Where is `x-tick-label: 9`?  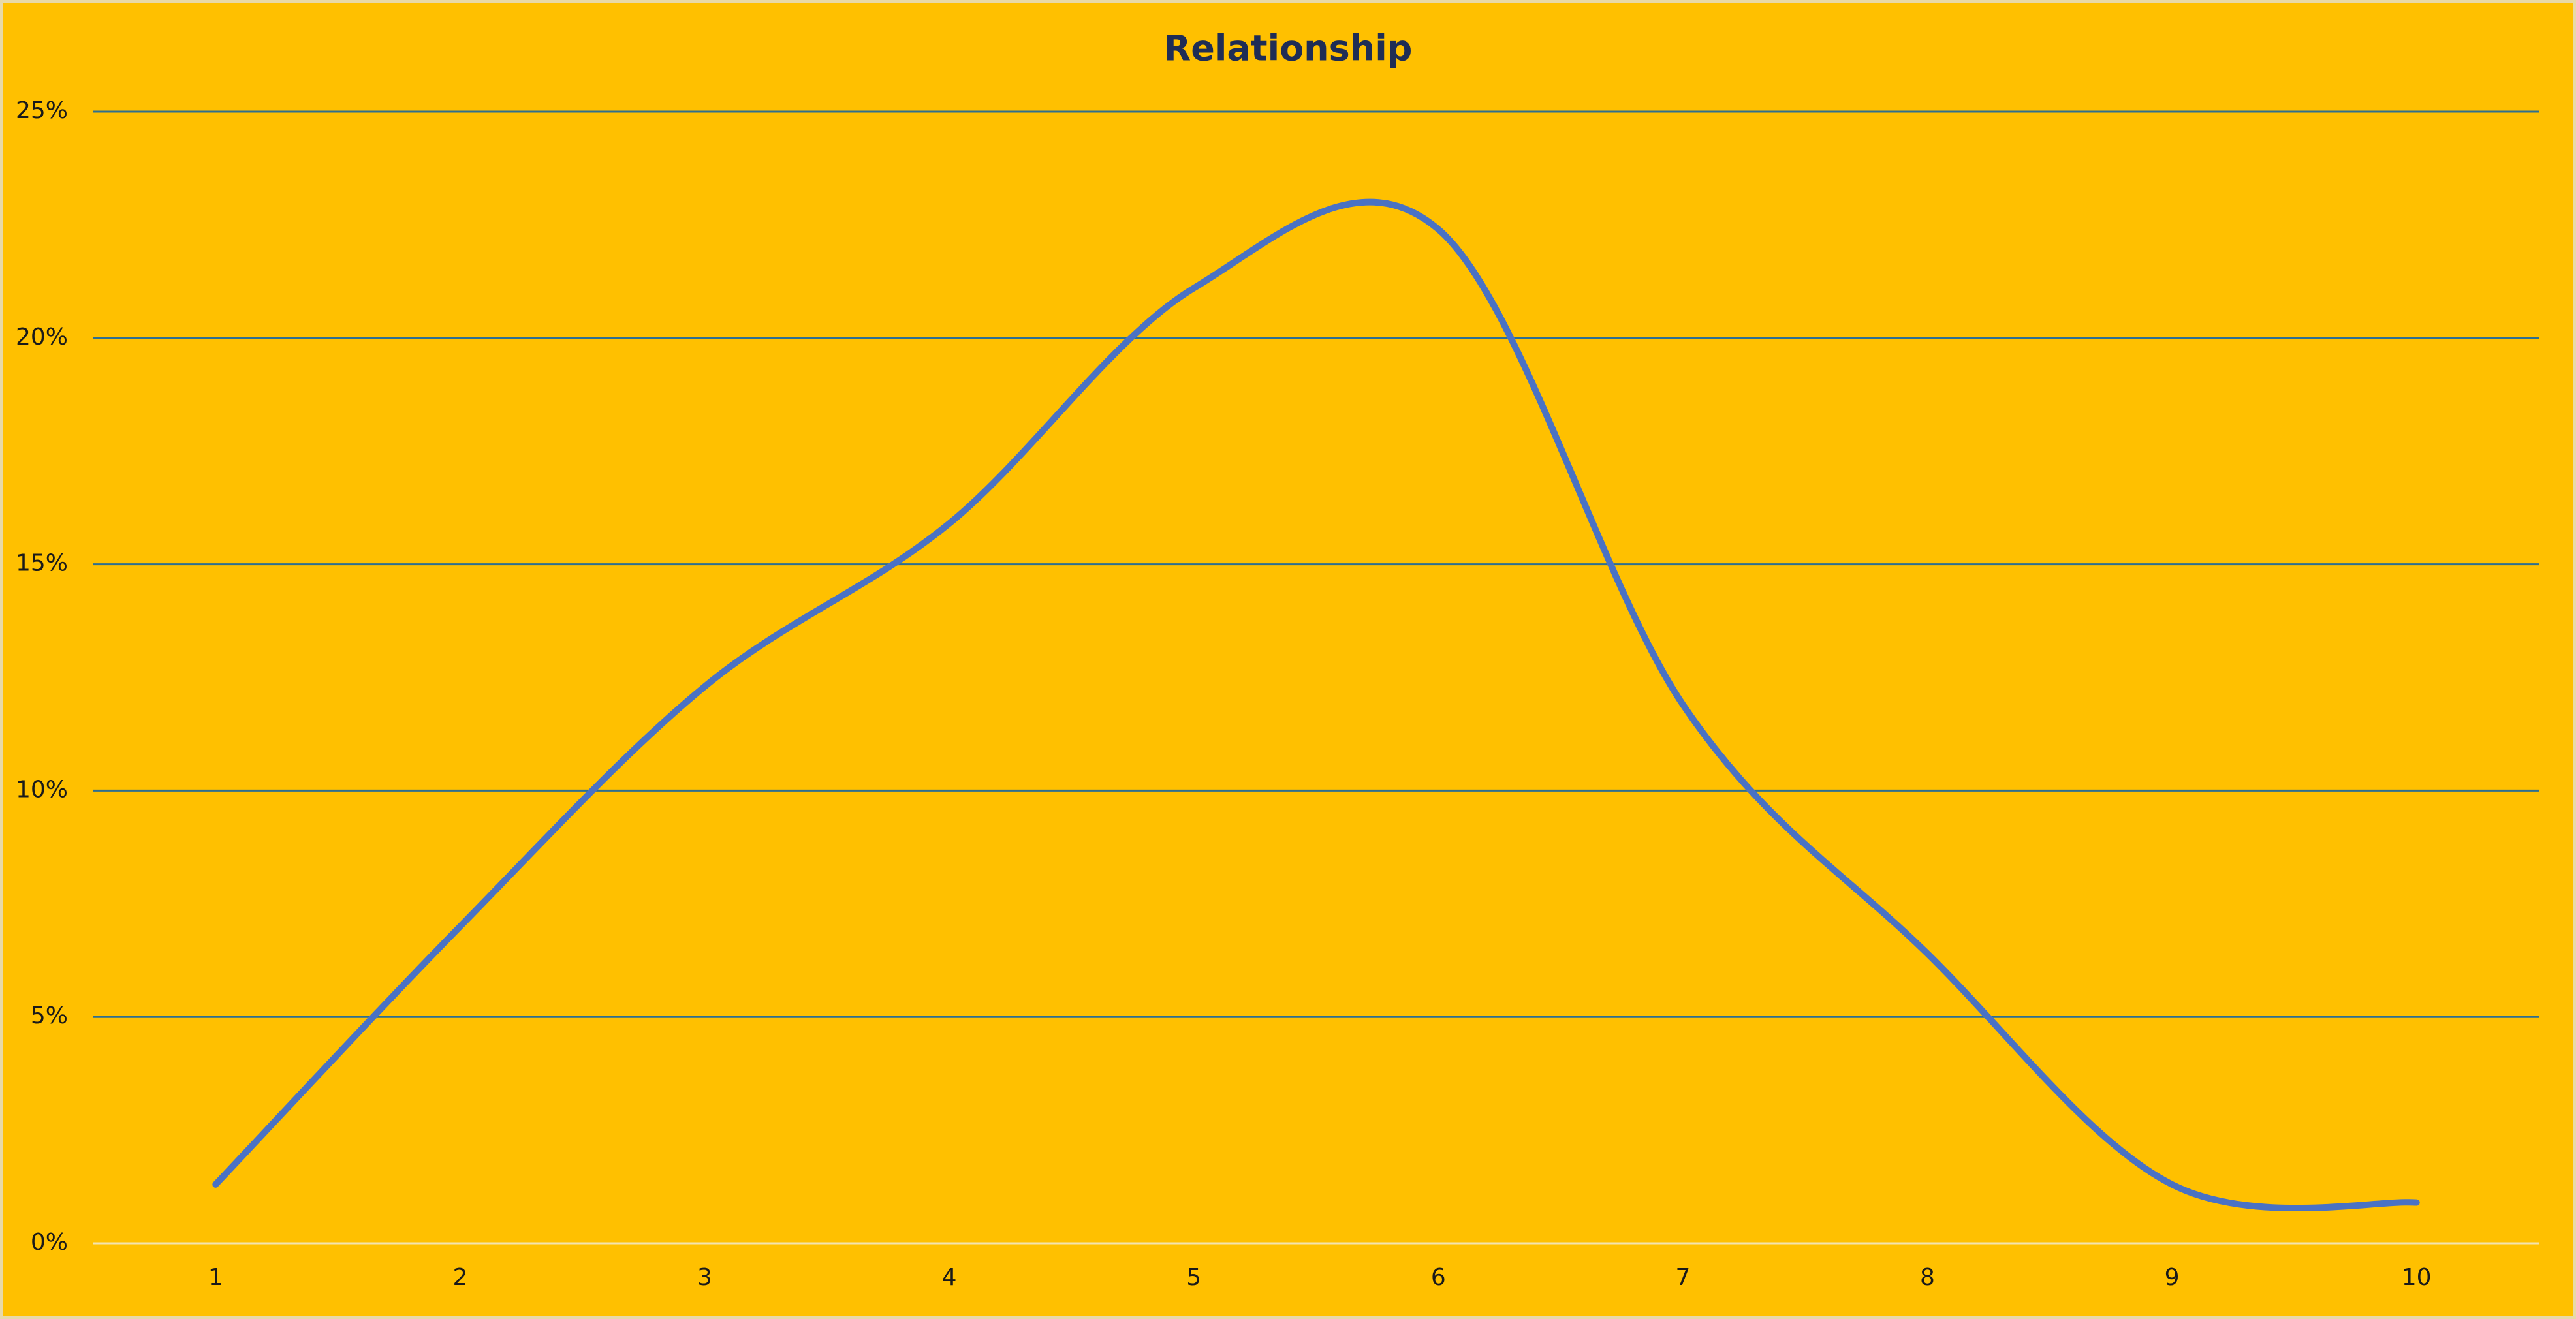 x-tick-label: 9 is located at coordinates (2172, 1277).